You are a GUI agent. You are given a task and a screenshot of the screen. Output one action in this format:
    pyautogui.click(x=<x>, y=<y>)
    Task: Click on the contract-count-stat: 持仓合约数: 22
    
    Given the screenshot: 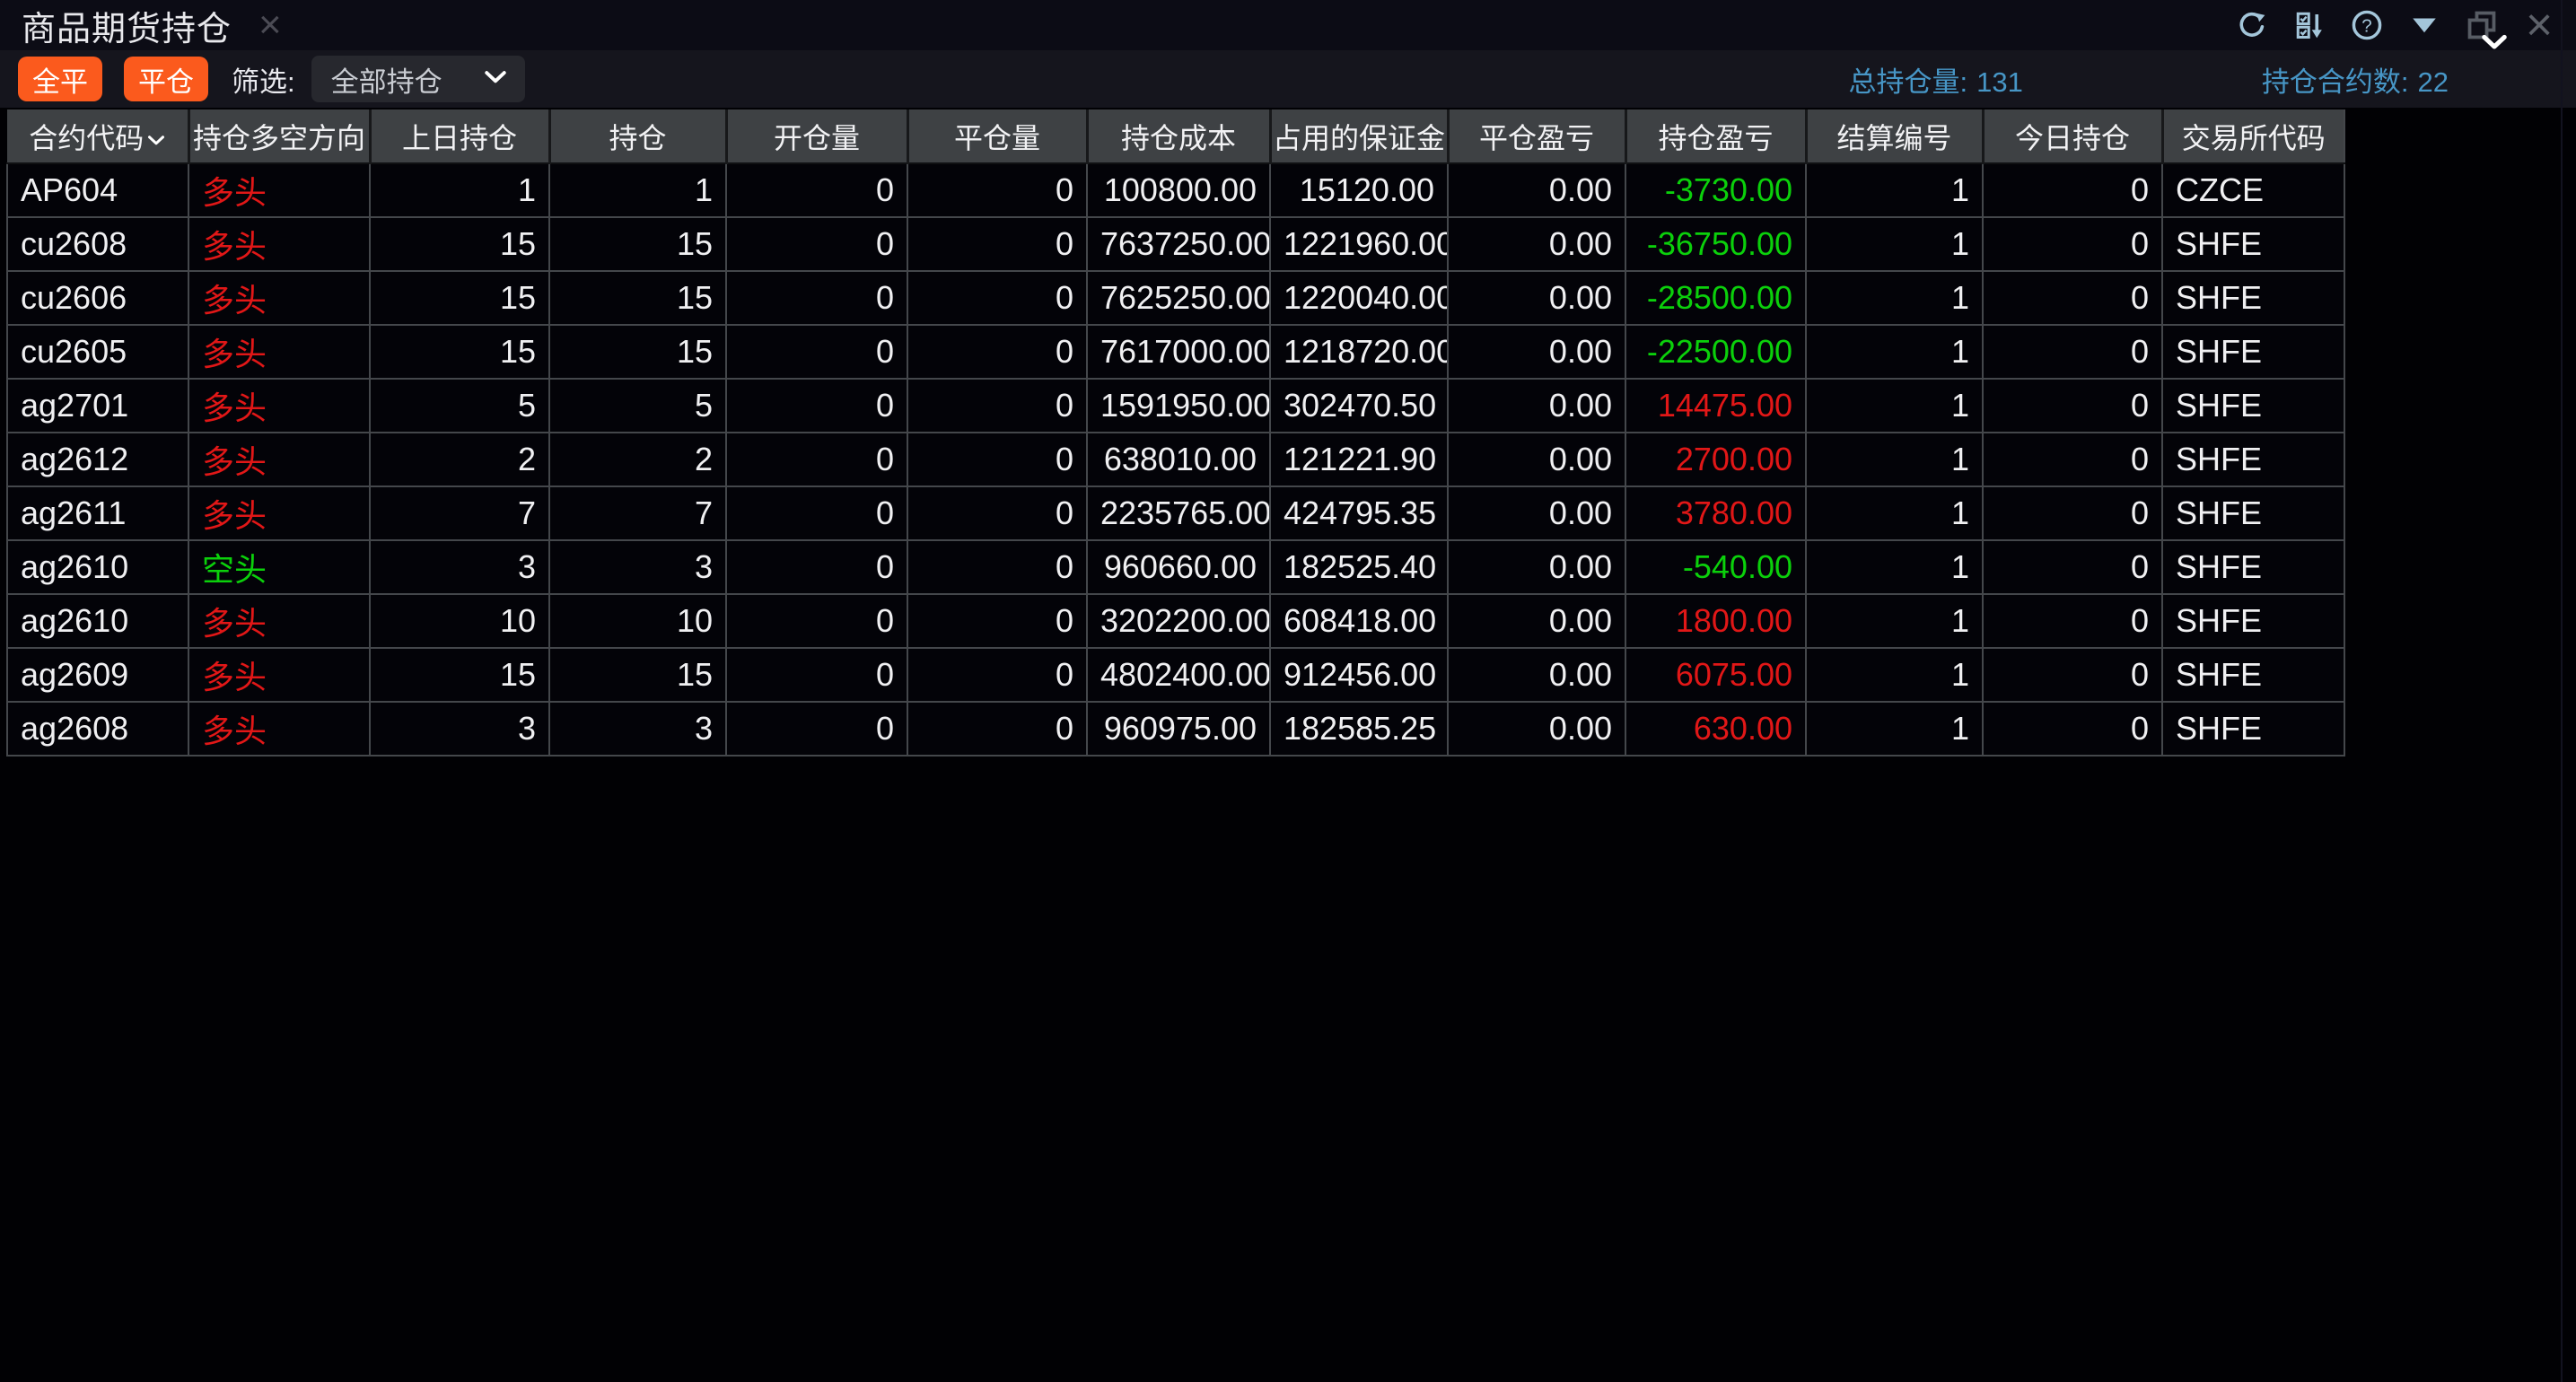 What is the action you would take?
    pyautogui.click(x=2355, y=82)
    